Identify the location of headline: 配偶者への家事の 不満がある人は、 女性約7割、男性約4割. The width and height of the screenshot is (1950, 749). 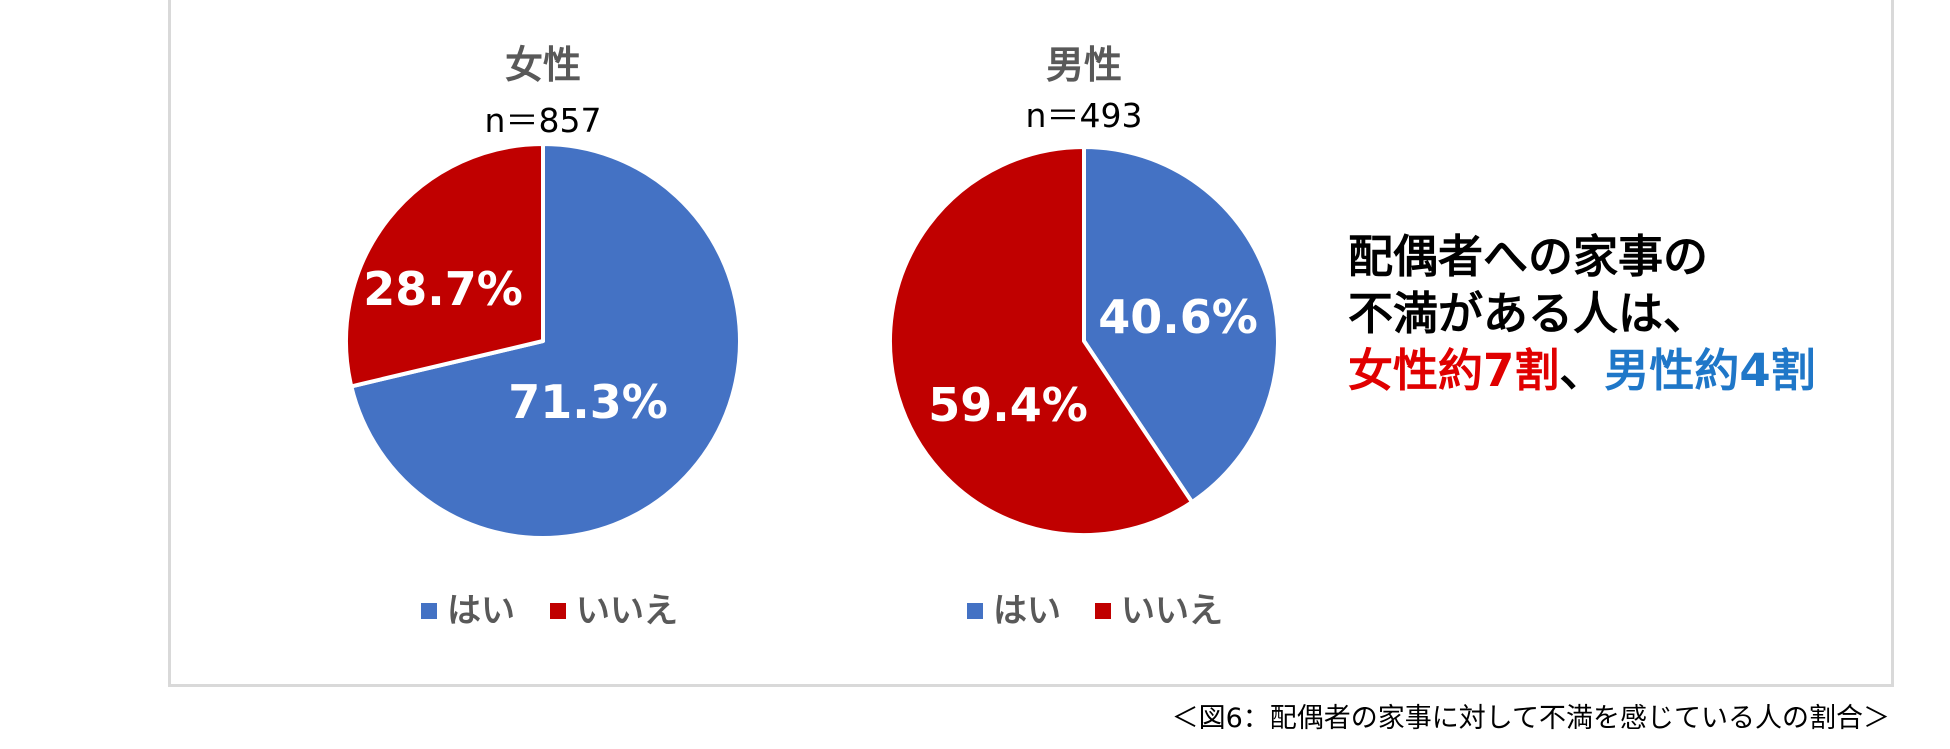
(1628, 313).